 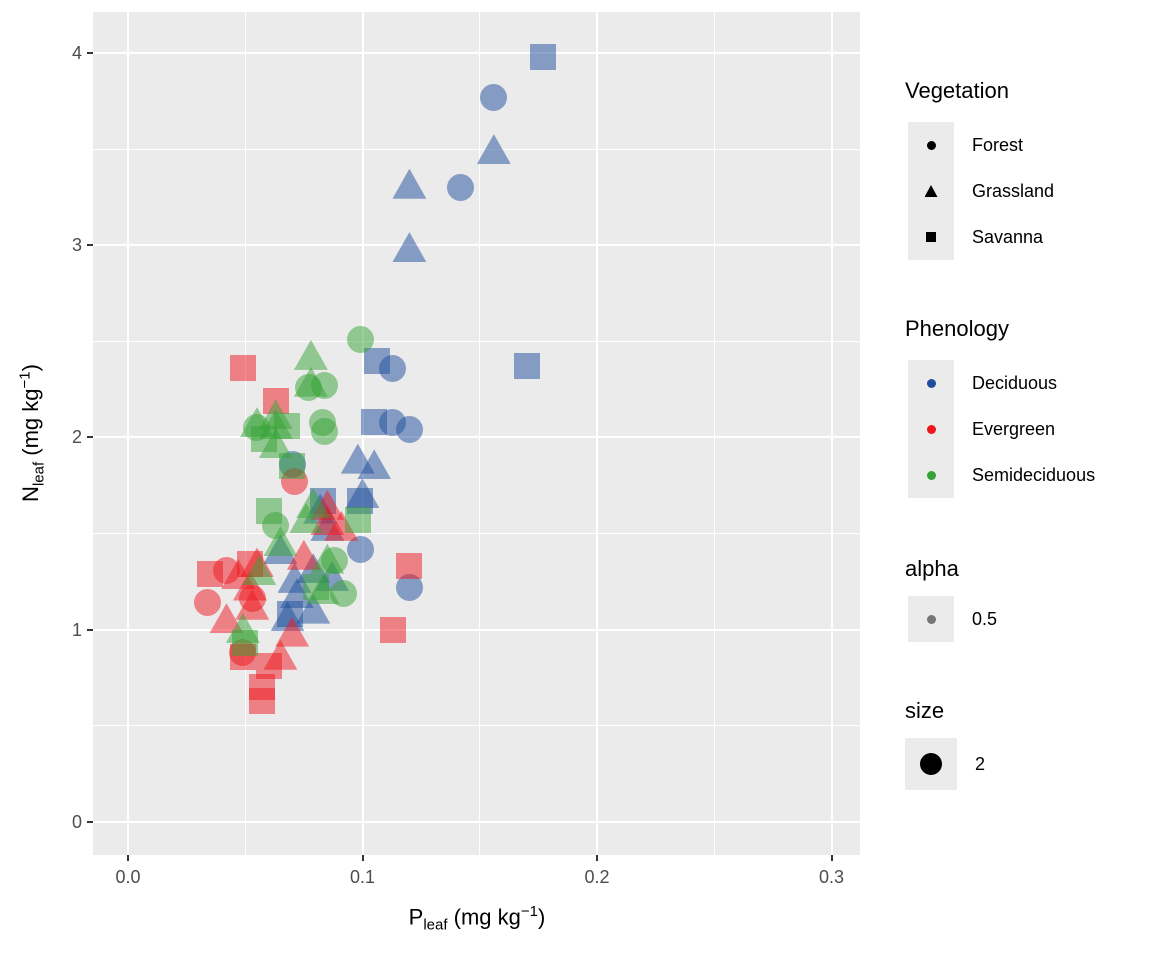 I want to click on y-tick-label: 0, so click(x=76, y=821).